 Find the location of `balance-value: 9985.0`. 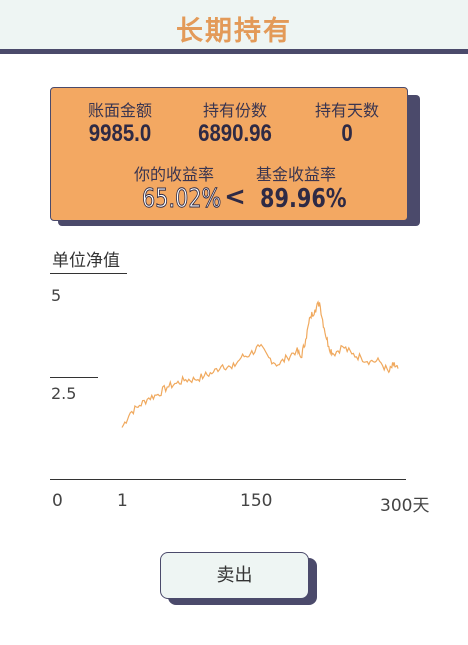

balance-value: 9985.0 is located at coordinates (120, 133).